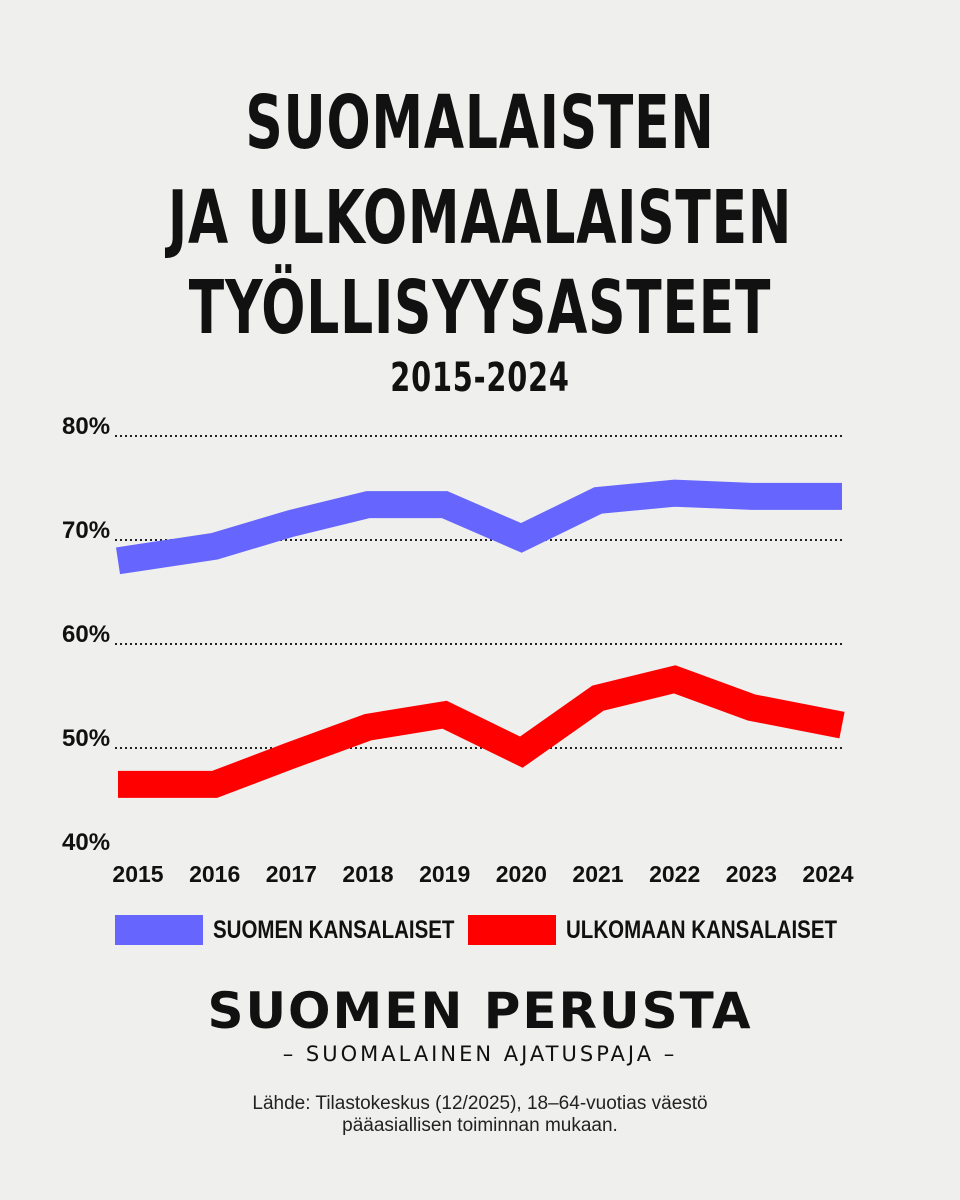 The image size is (960, 1200). What do you see at coordinates (597, 874) in the screenshot?
I see `x-tick-label: 2021` at bounding box center [597, 874].